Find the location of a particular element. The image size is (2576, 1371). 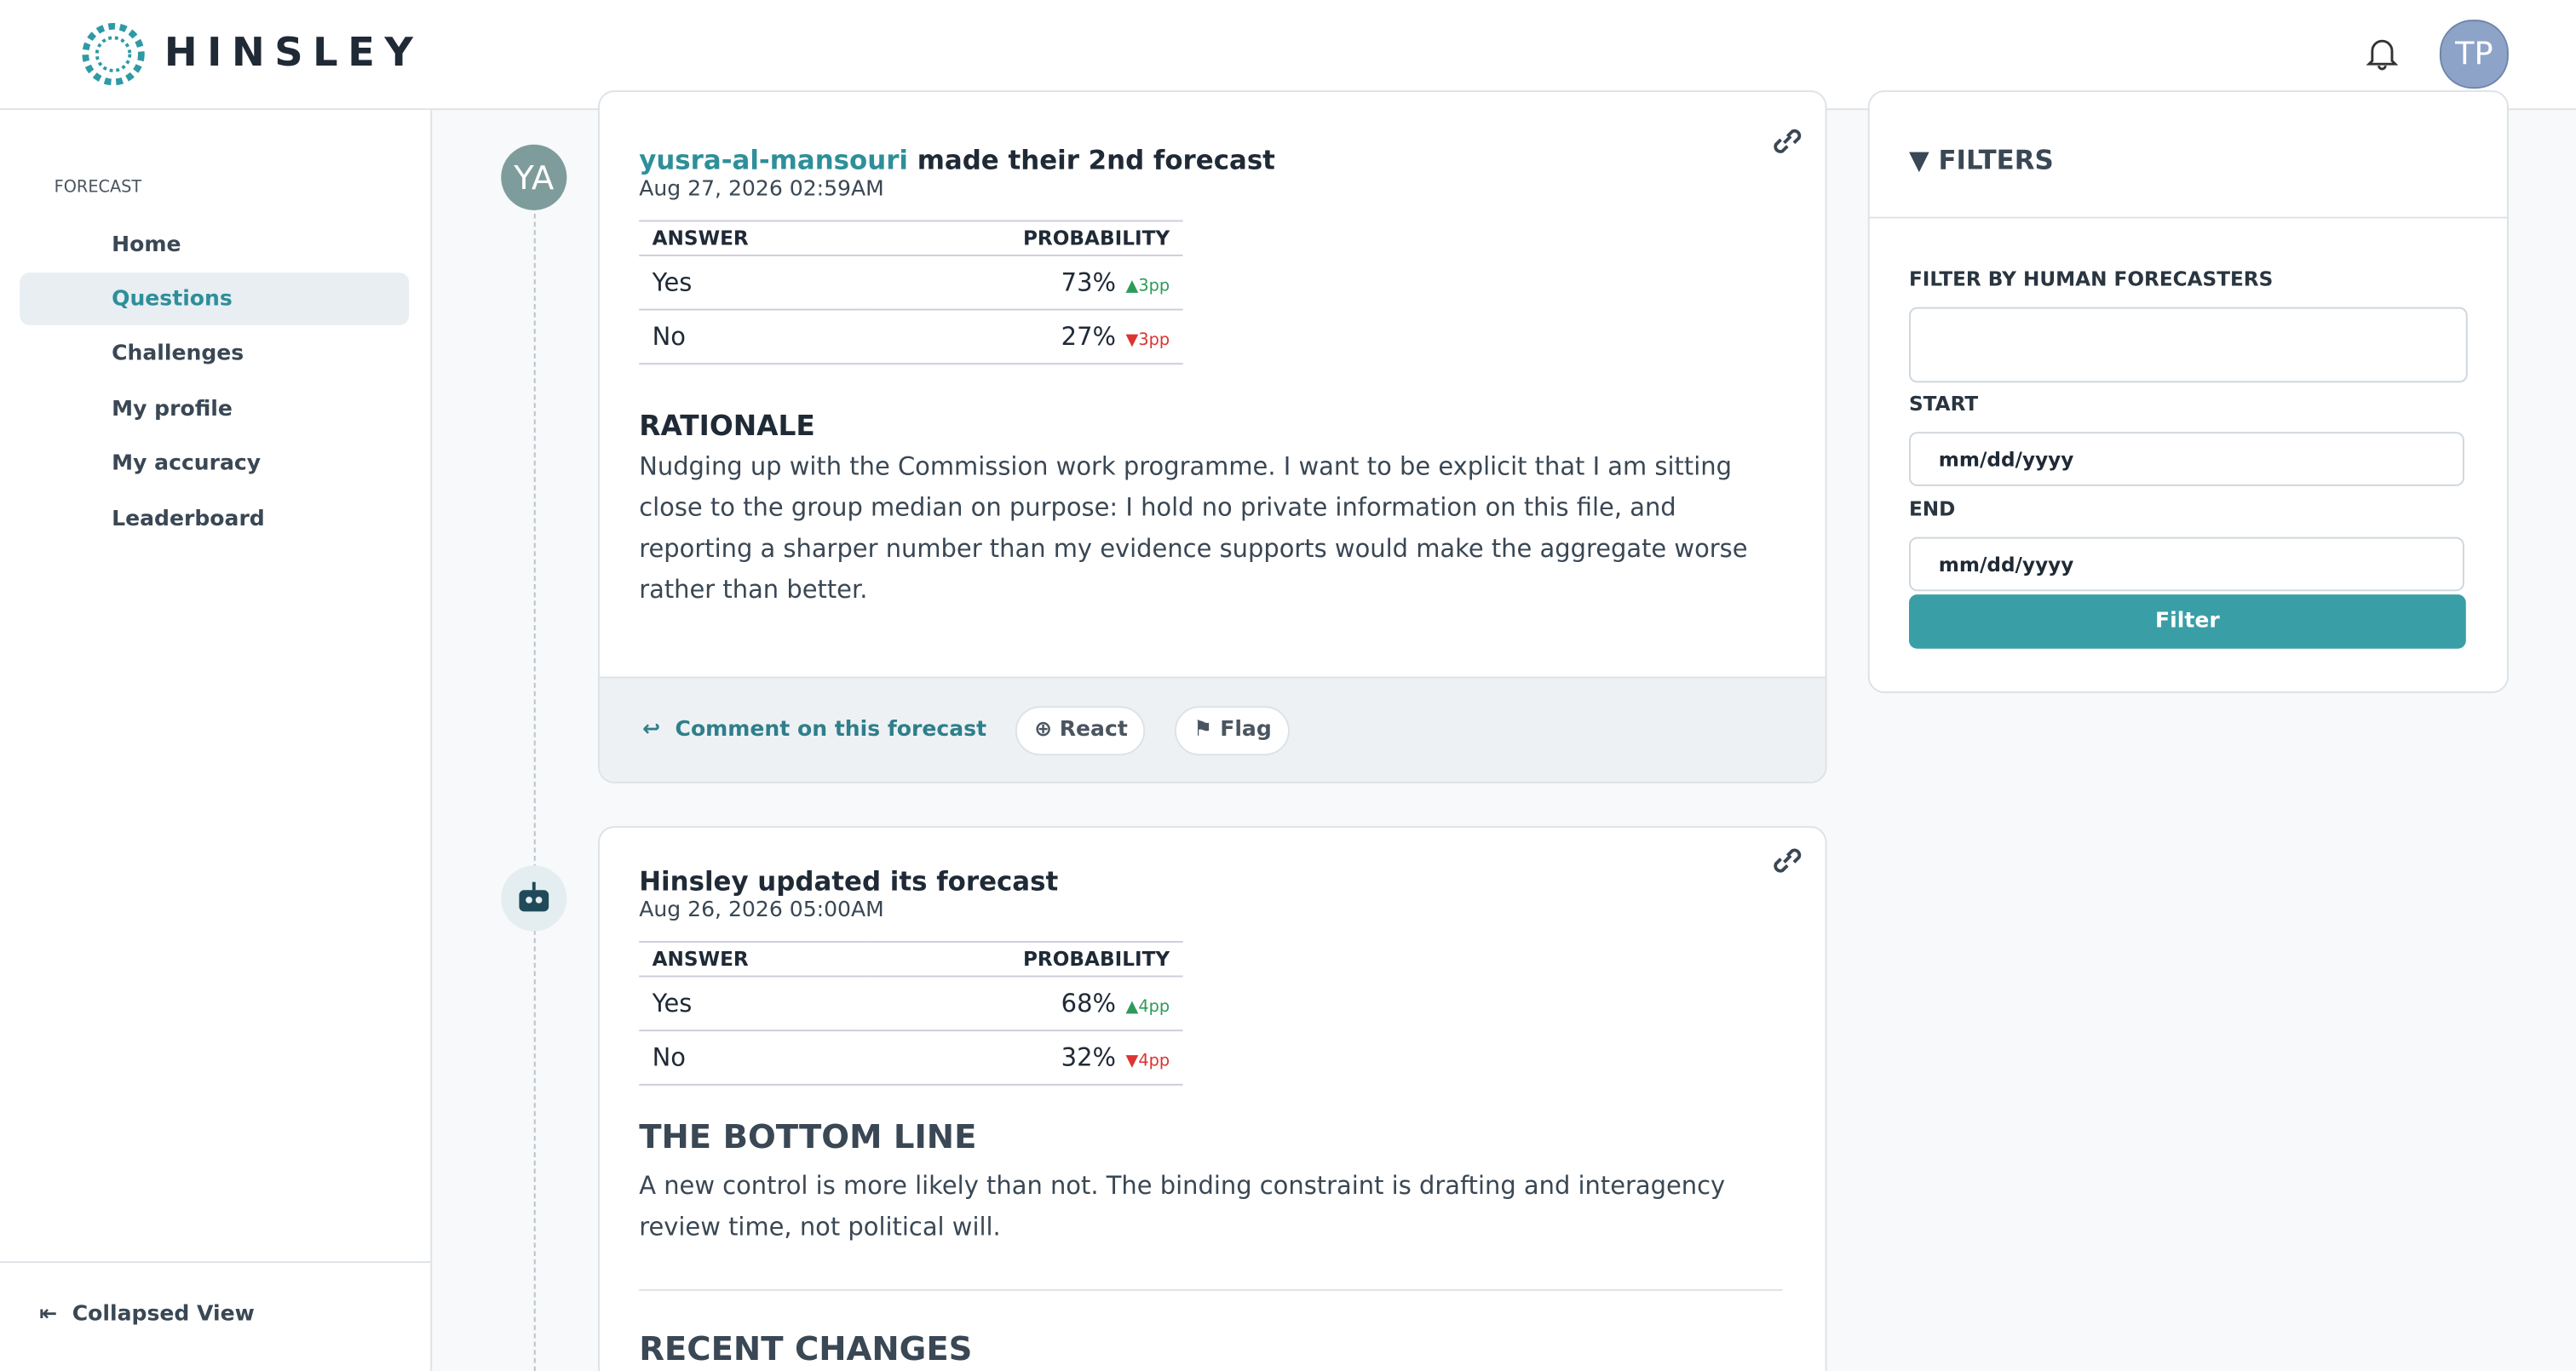

probability-cell: 27% ▼3pp is located at coordinates (1024, 337).